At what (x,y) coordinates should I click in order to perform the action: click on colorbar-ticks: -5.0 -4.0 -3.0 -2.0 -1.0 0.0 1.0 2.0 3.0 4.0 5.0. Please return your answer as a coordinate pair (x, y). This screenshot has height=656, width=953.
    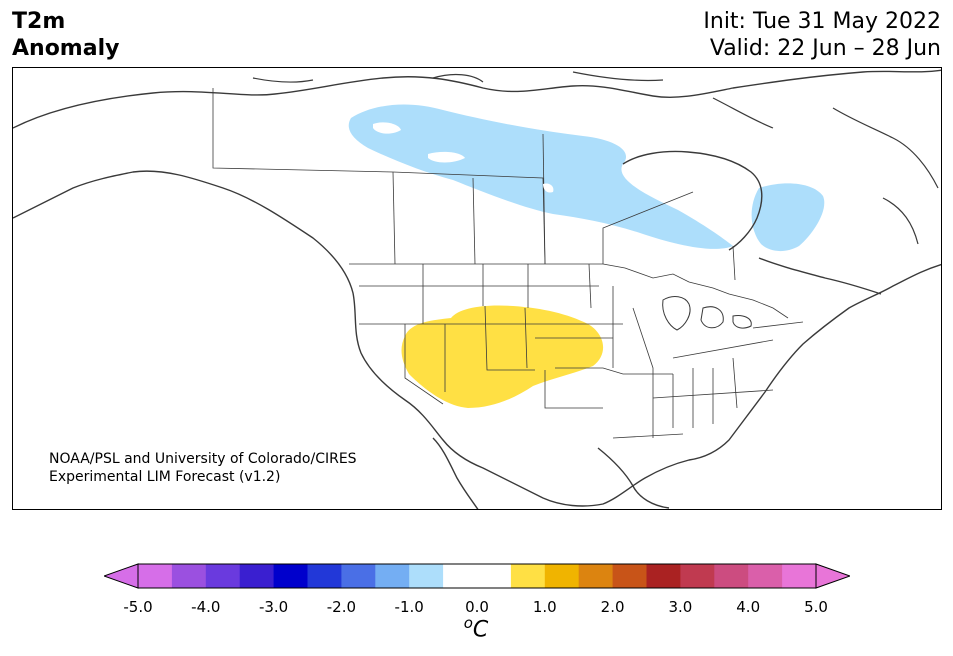
    Looking at the image, I should click on (476, 608).